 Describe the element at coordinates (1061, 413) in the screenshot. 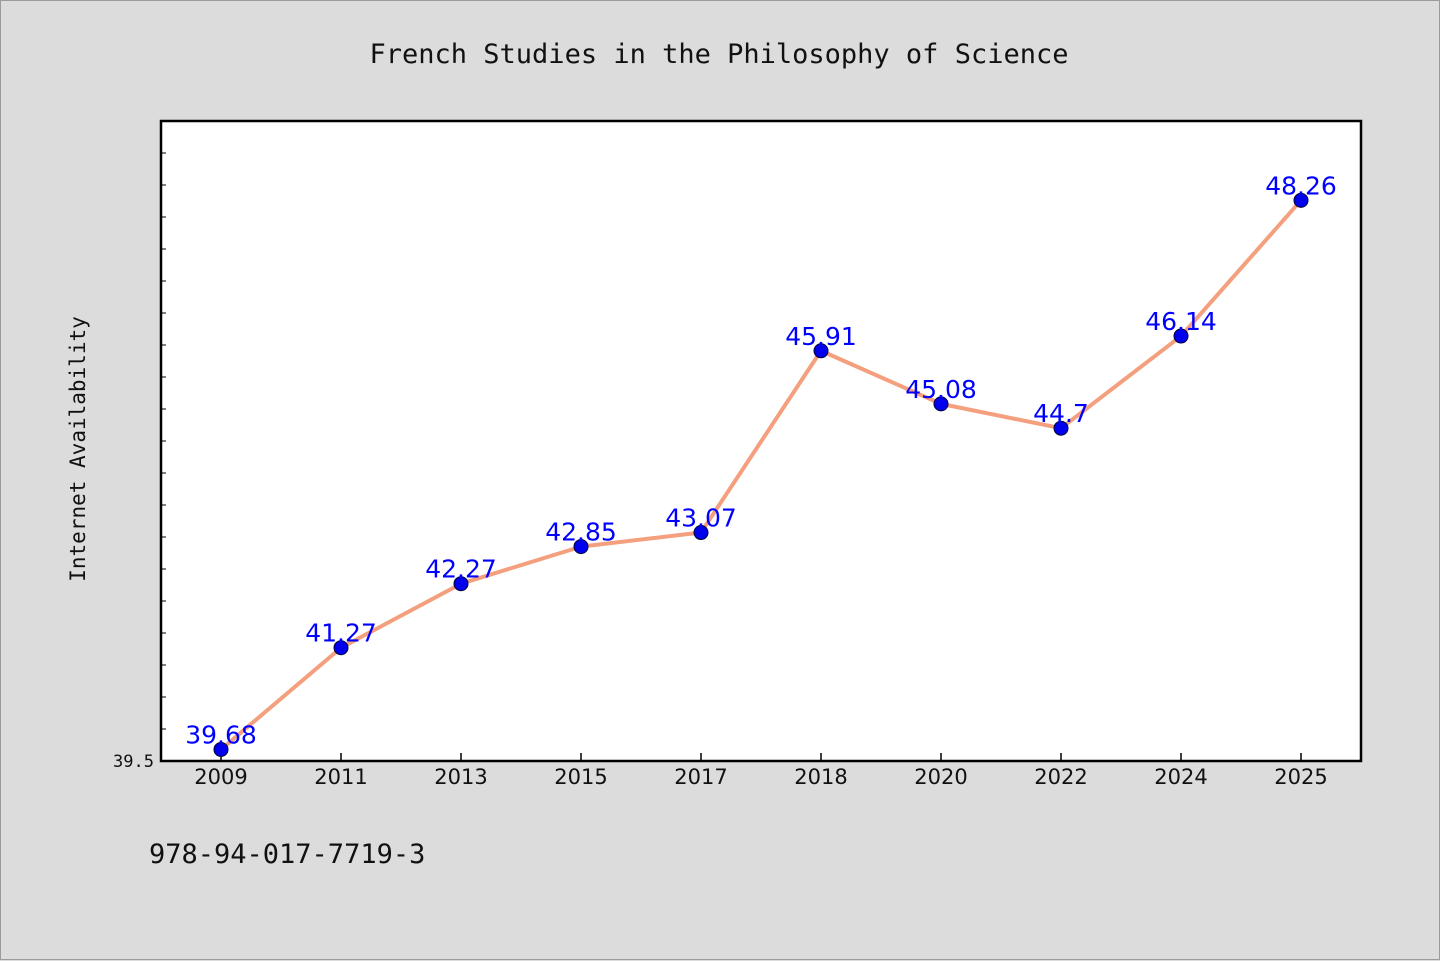

I see `data-label: 44.7` at that location.